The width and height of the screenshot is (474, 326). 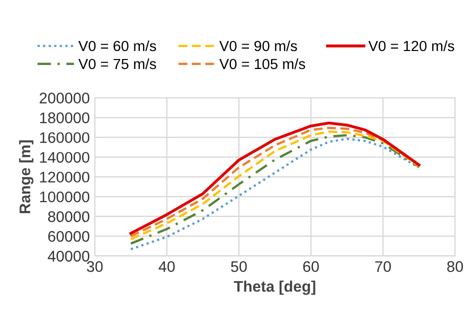 What do you see at coordinates (65, 138) in the screenshot?
I see `y-tick-label: 160000` at bounding box center [65, 138].